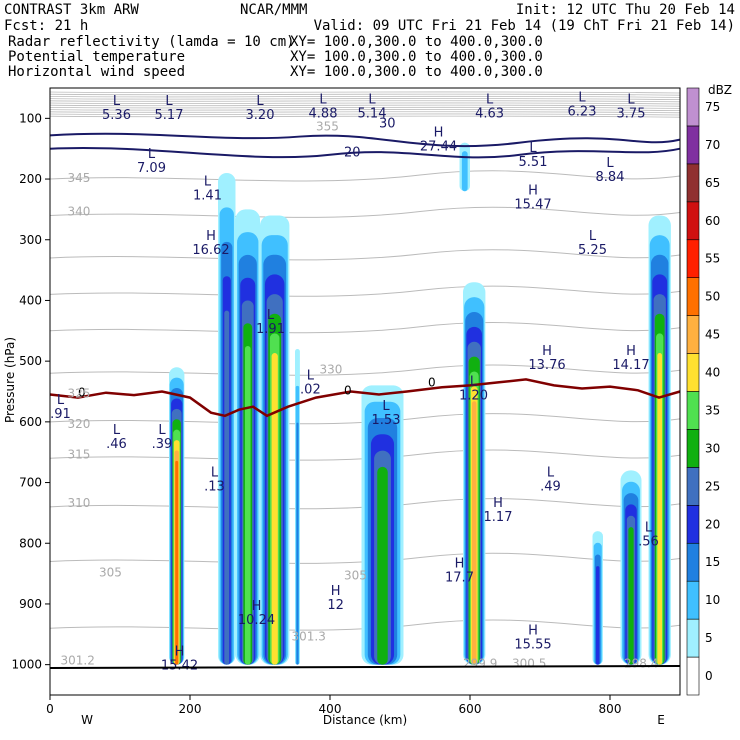 The width and height of the screenshot is (740, 740). What do you see at coordinates (30, 118) in the screenshot?
I see `y-tick-label: 100` at bounding box center [30, 118].